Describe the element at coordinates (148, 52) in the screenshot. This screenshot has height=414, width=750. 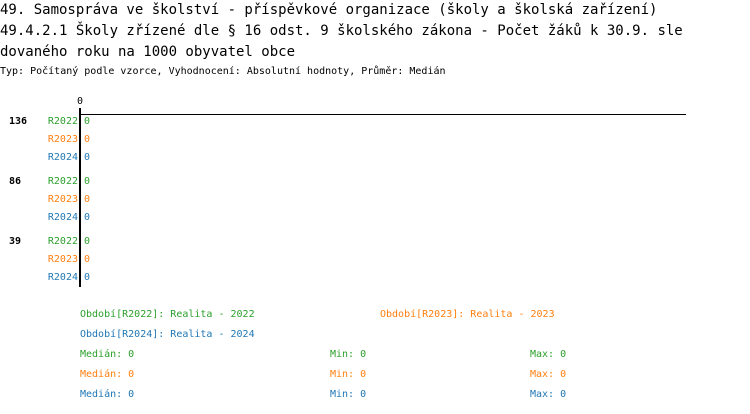
I see `title-line-3: dovaného roku na 1000 obyvatel obce` at that location.